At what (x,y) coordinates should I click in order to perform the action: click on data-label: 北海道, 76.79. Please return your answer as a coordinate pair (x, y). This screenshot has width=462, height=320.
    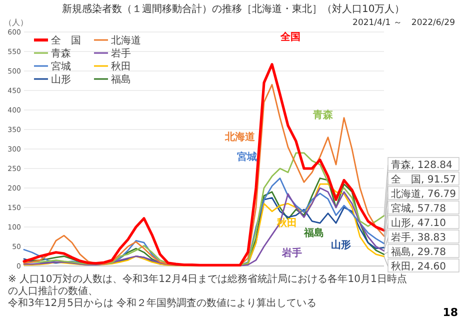
    Looking at the image, I should click on (423, 194).